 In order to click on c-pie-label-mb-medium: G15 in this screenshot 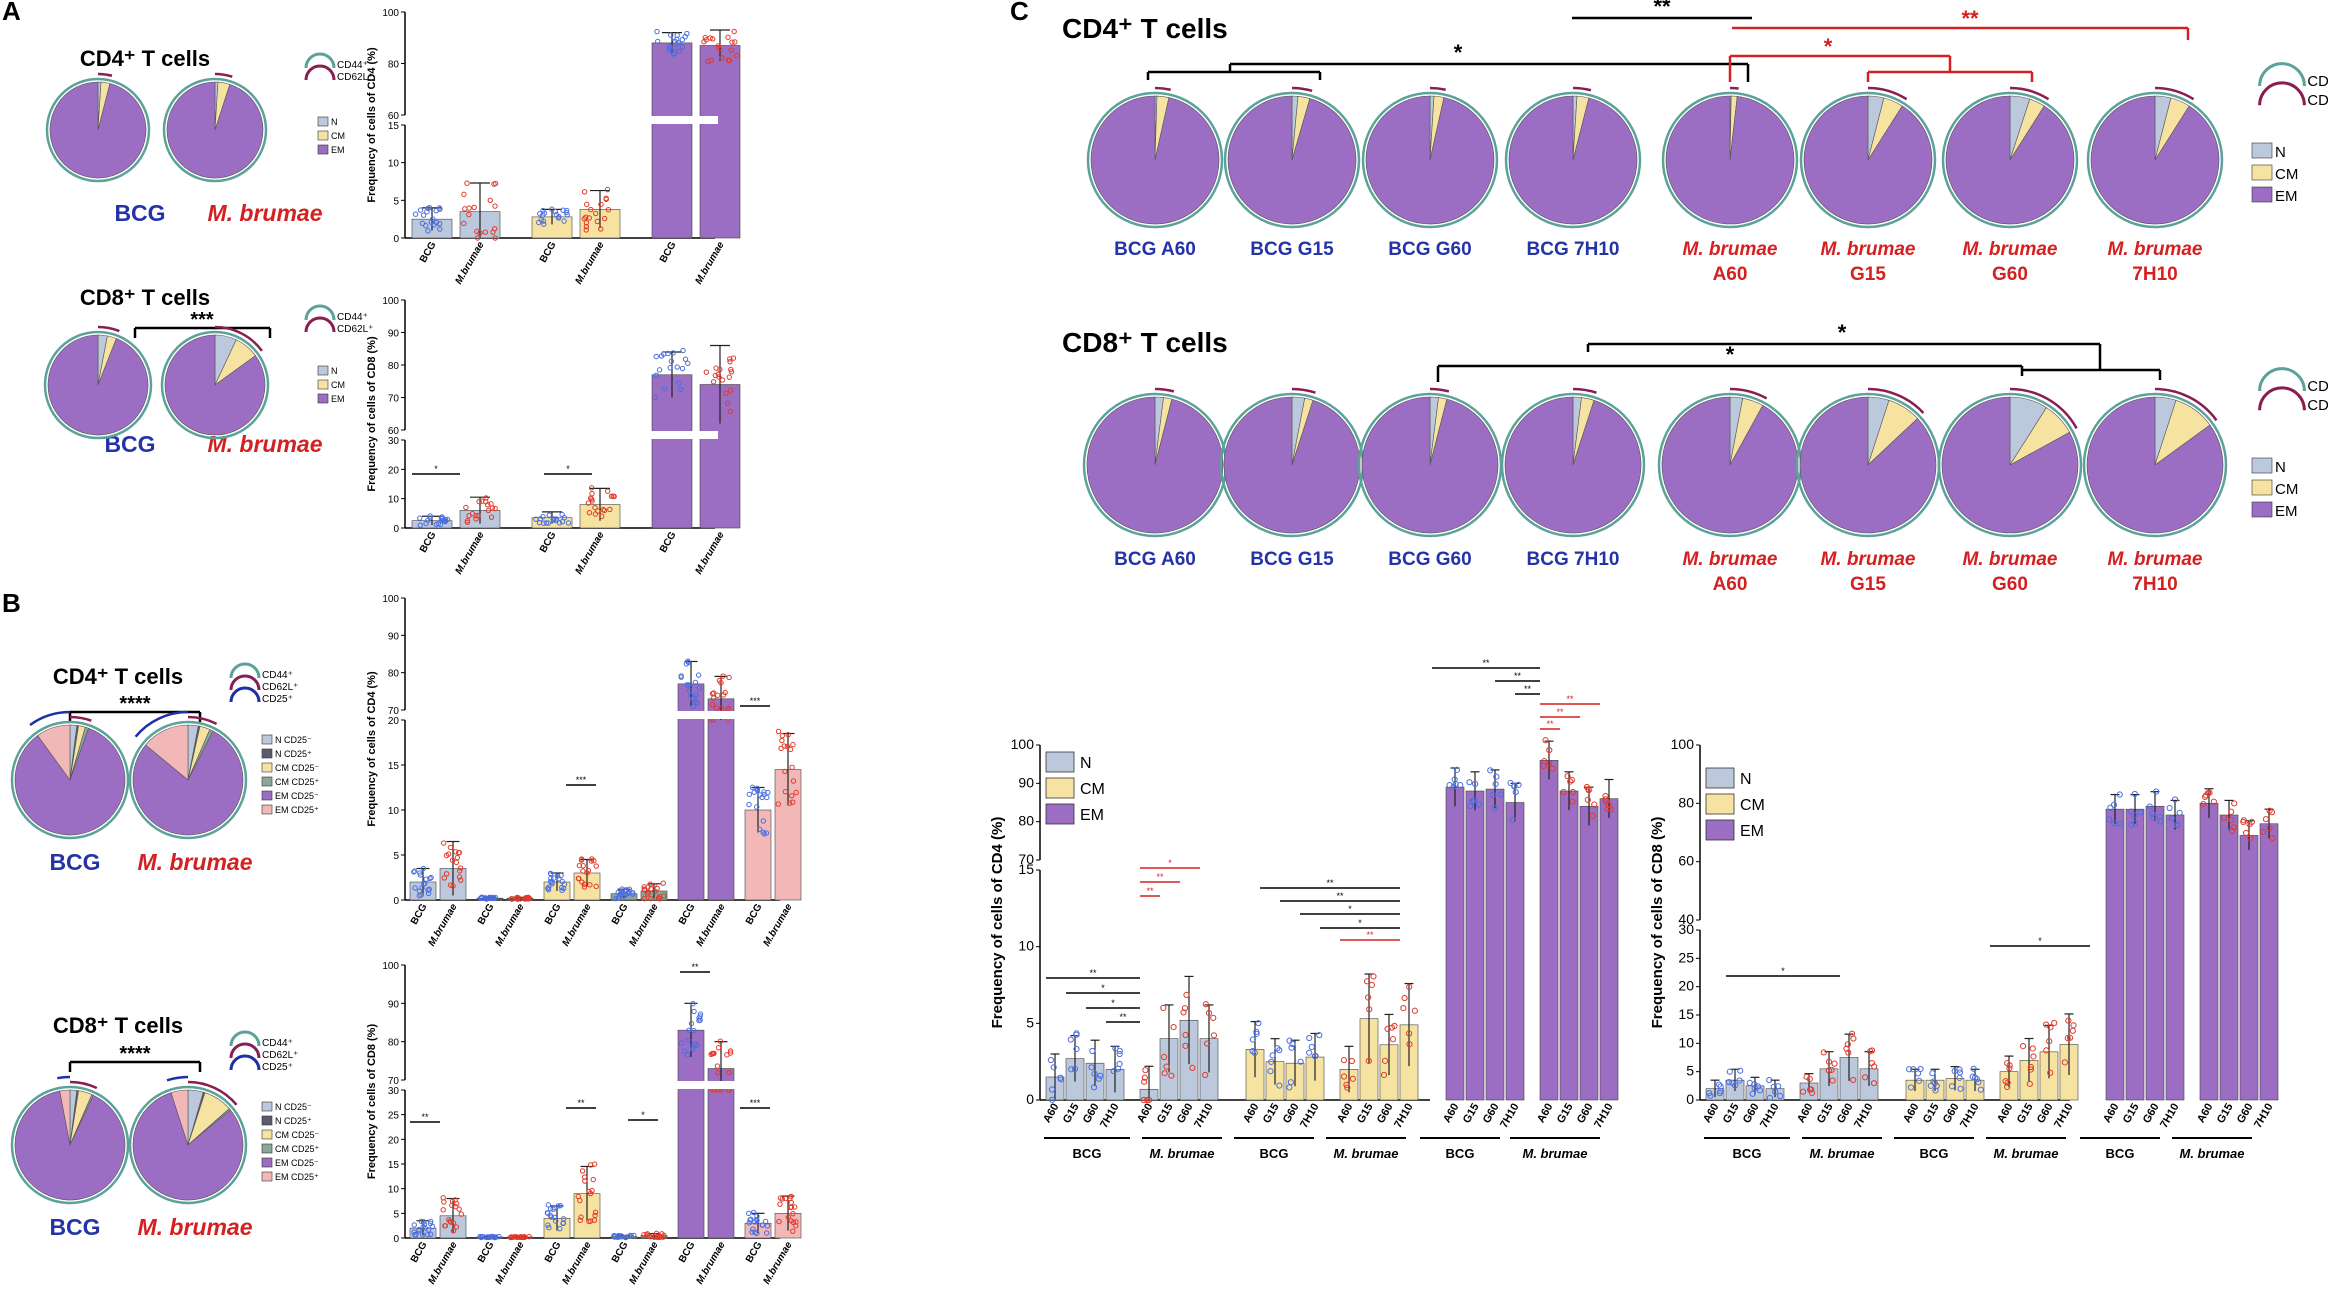, I will do `click(1868, 584)`.